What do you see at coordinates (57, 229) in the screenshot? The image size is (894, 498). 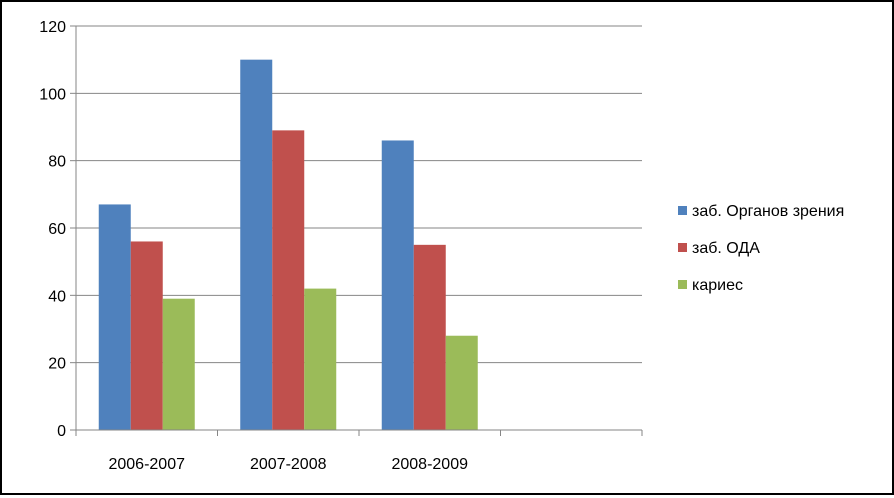 I see `y-tick-label: 60` at bounding box center [57, 229].